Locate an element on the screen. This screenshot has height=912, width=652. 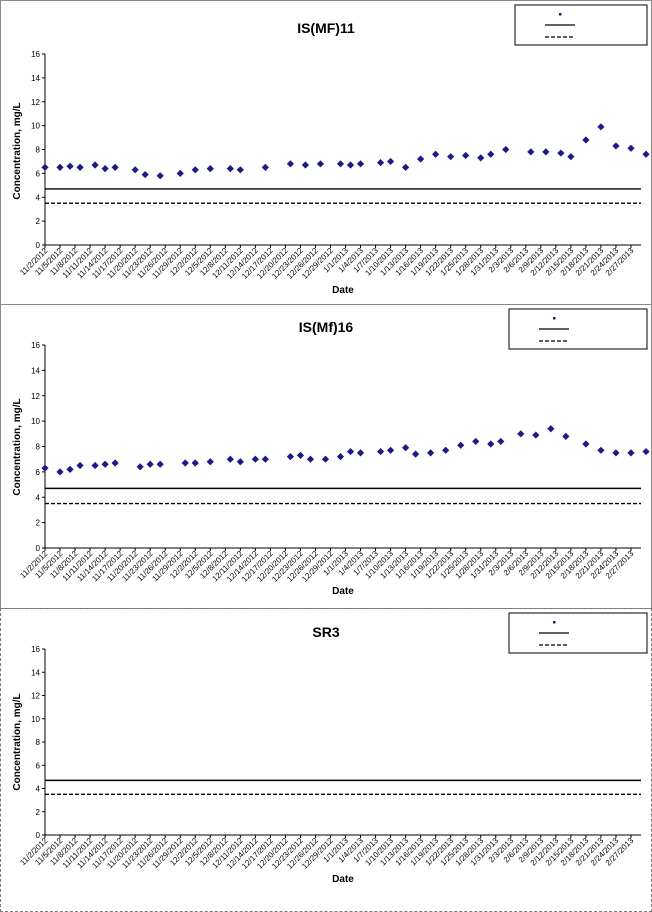
y-tick-label: 12 is located at coordinates (35, 102).